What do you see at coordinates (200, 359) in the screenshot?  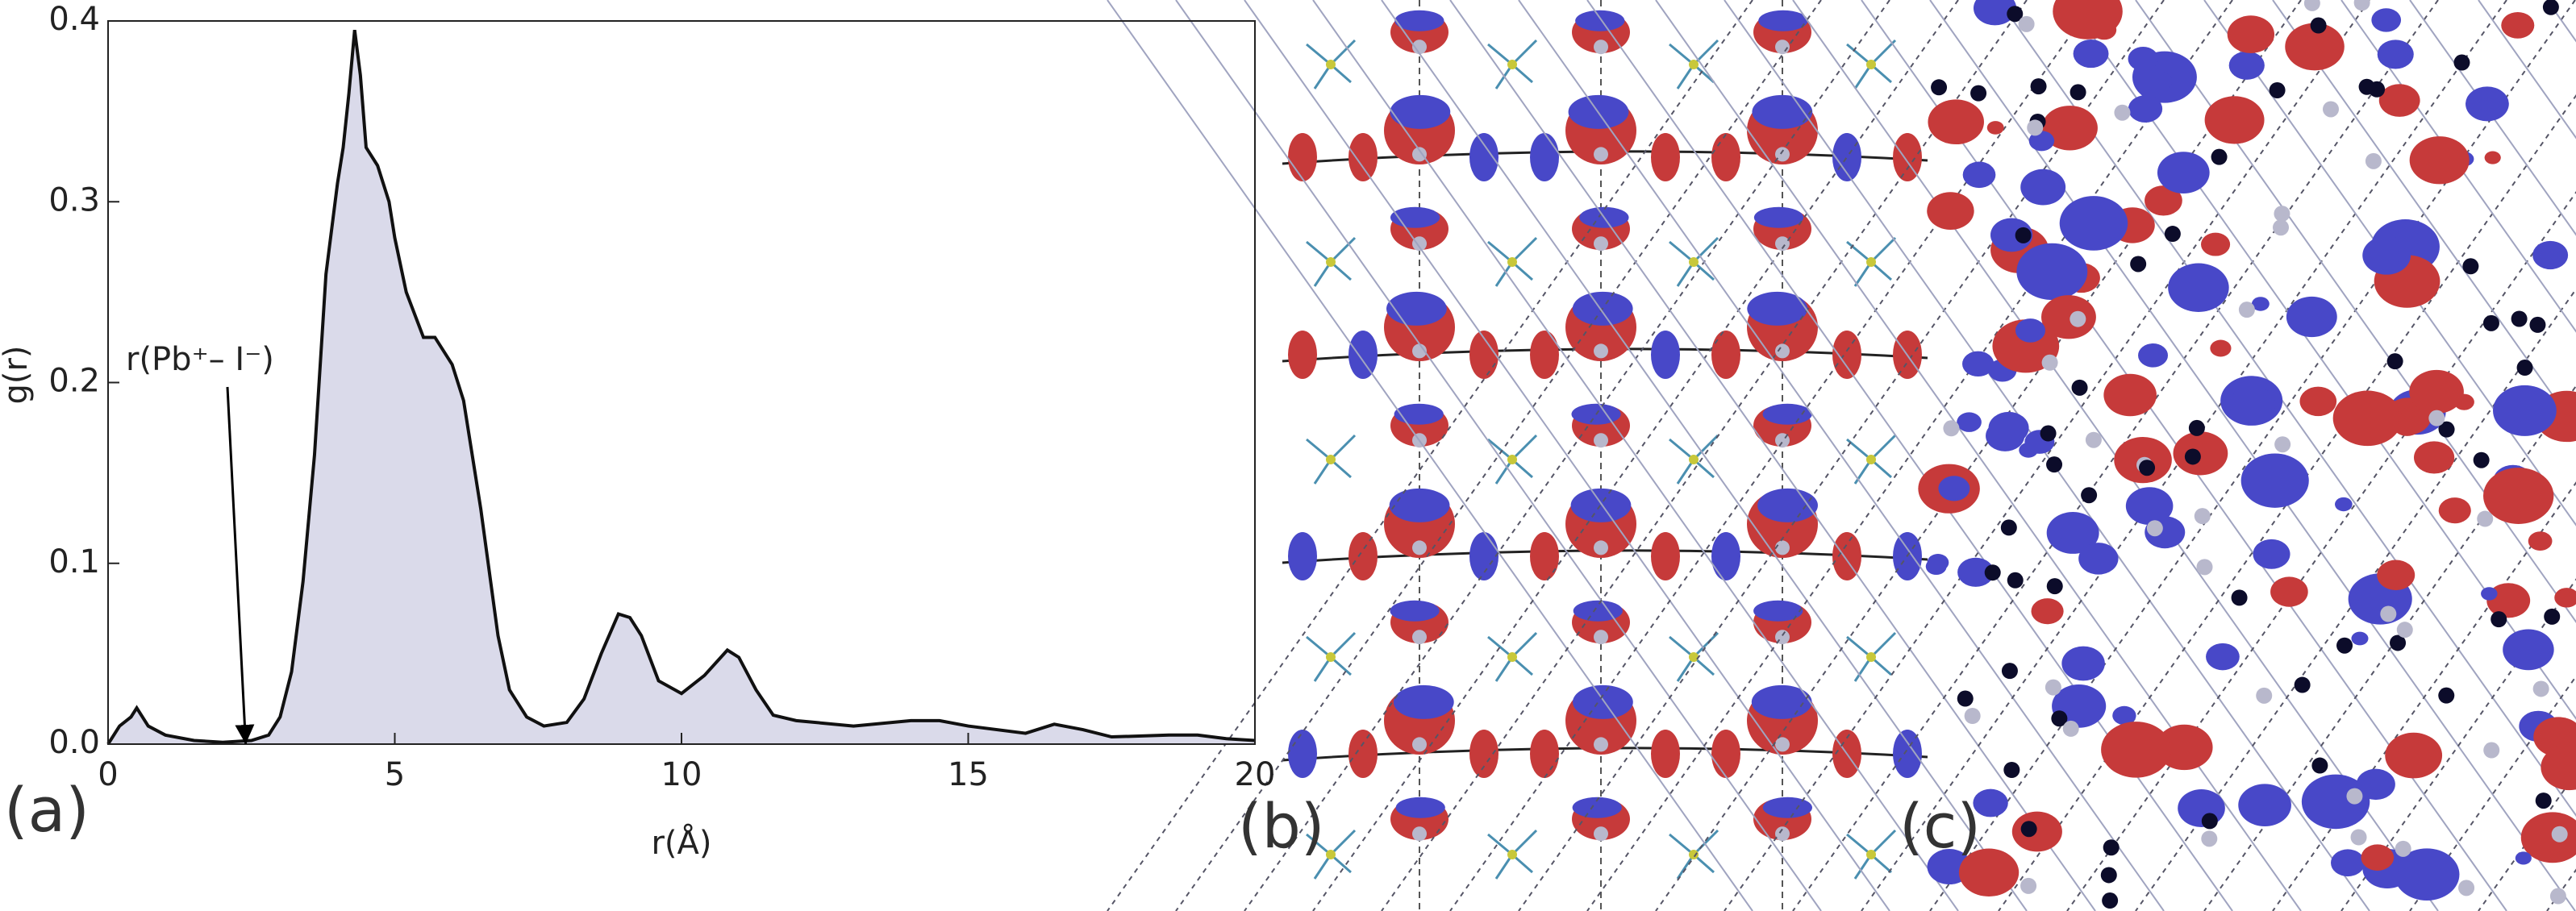 I see `annotation: r(Pb⁺– I⁻)` at bounding box center [200, 359].